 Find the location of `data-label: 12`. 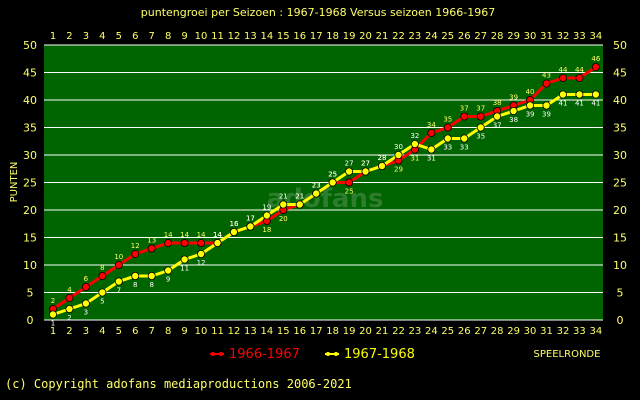

data-label: 12 is located at coordinates (201, 263).